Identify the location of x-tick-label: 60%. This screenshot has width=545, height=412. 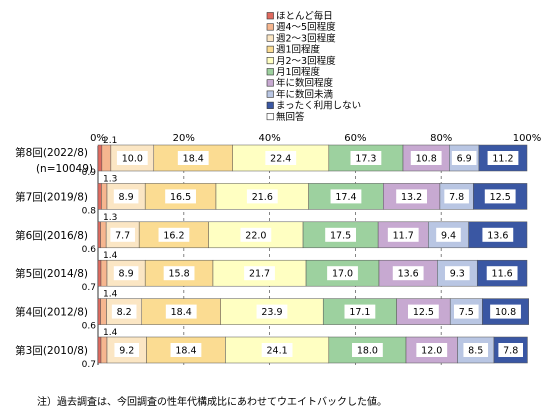
(355, 138).